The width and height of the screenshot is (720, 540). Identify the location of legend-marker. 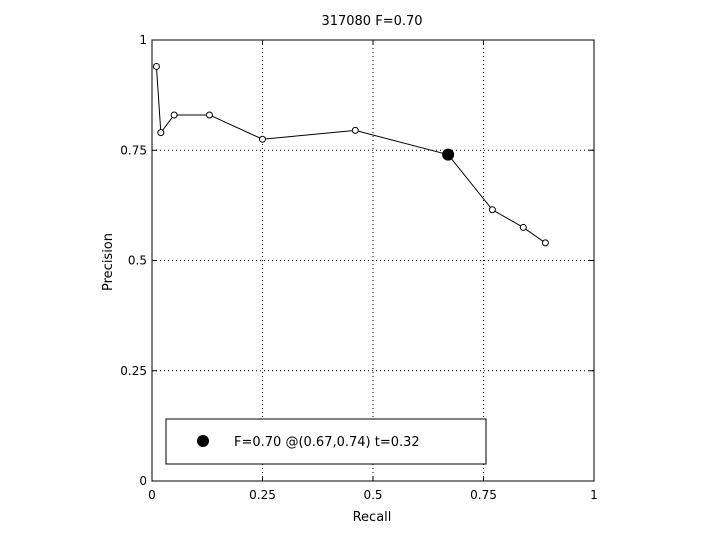
(203, 441).